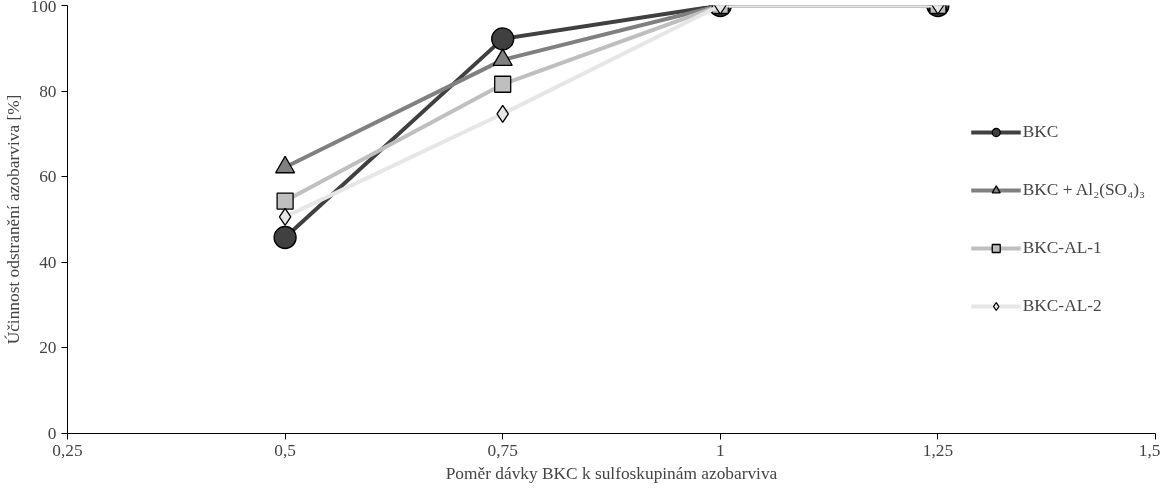 Image resolution: width=1168 pixels, height=493 pixels. What do you see at coordinates (43, 8) in the screenshot?
I see `y-tick-label: 100` at bounding box center [43, 8].